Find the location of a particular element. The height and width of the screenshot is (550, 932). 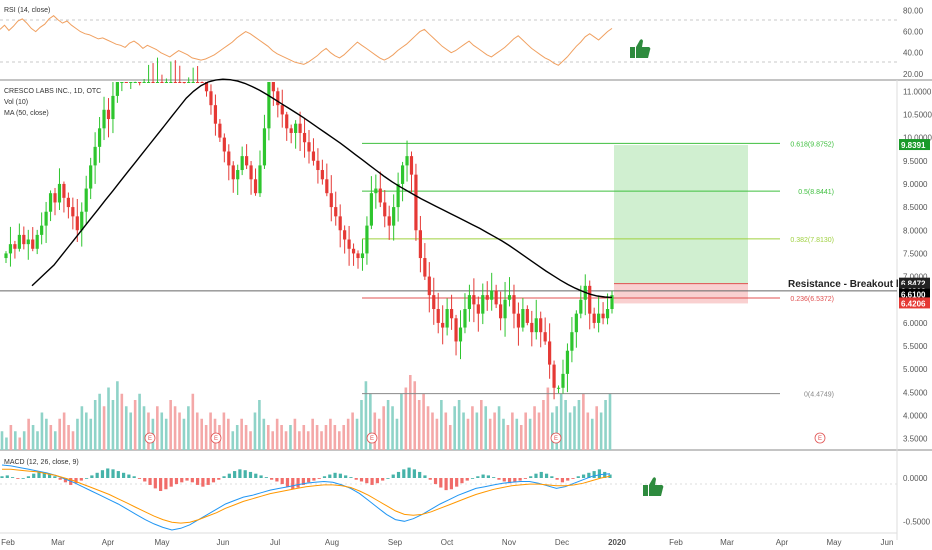

date-tick-label: Feb is located at coordinates (676, 542).